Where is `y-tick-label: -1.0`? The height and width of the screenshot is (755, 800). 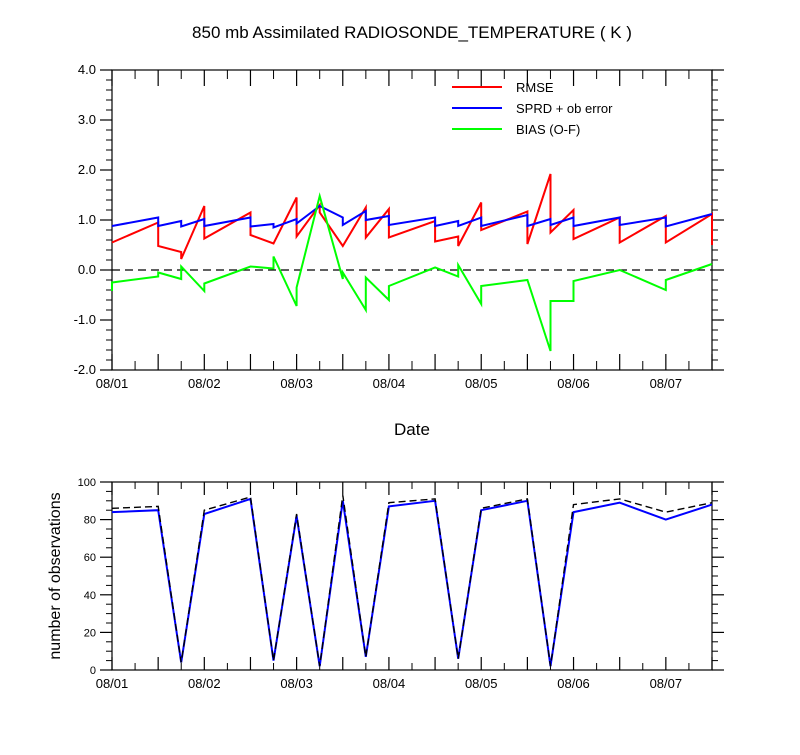 y-tick-label: -1.0 is located at coordinates (85, 319).